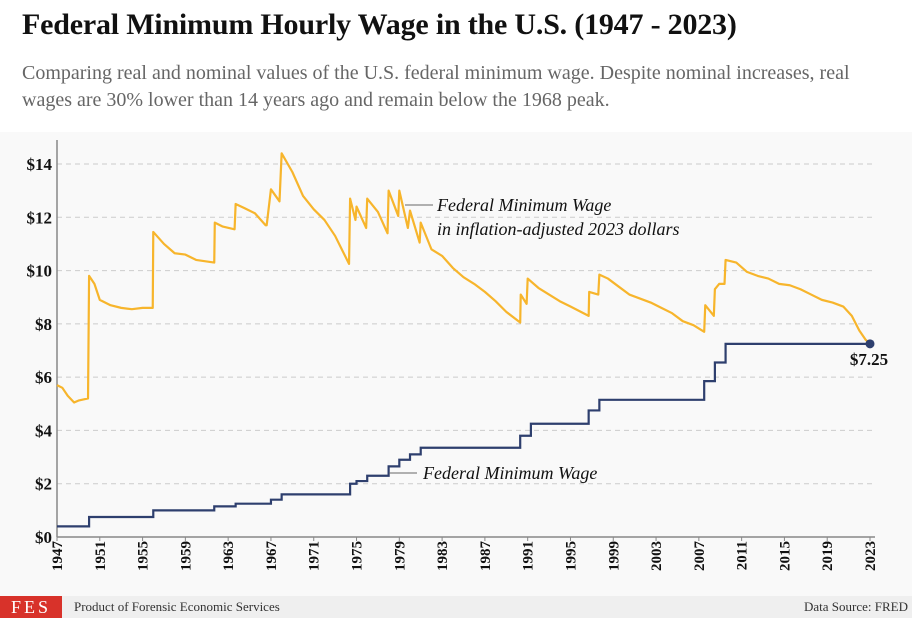 The width and height of the screenshot is (912, 618). Describe the element at coordinates (523, 205) in the screenshot. I see `real-series-label-line1: Federal Minimum Wage` at that location.